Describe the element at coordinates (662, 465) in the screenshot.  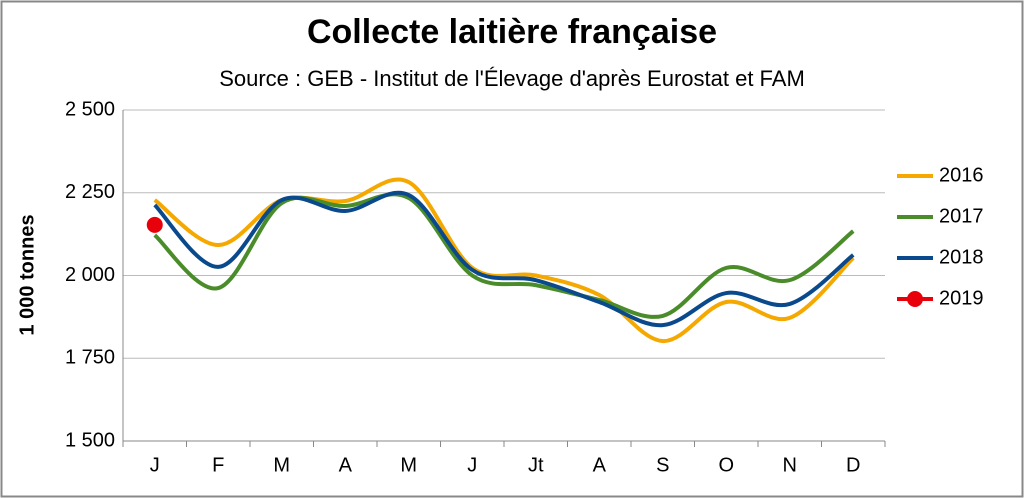
I see `x-tick-label: S` at that location.